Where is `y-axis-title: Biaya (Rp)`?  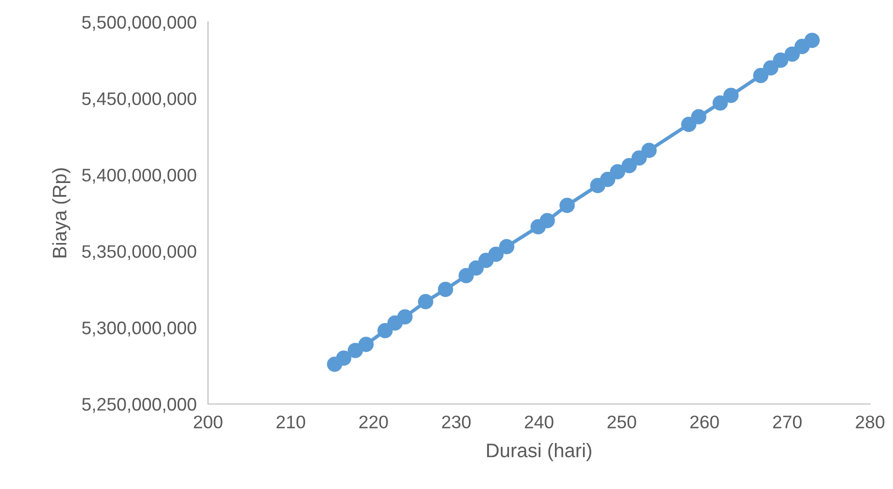 y-axis-title: Biaya (Rp) is located at coordinates (61, 213).